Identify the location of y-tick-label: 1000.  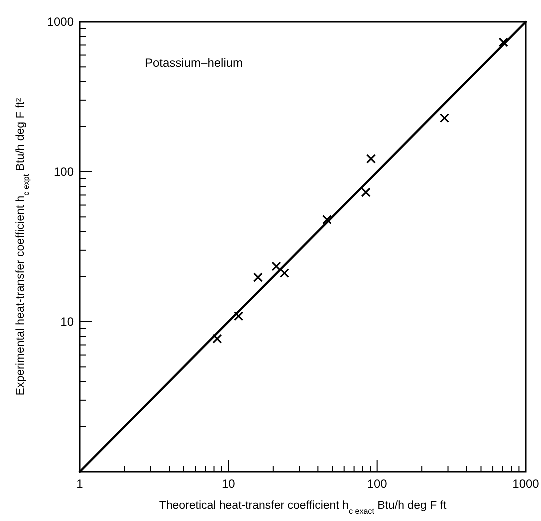
(60, 22).